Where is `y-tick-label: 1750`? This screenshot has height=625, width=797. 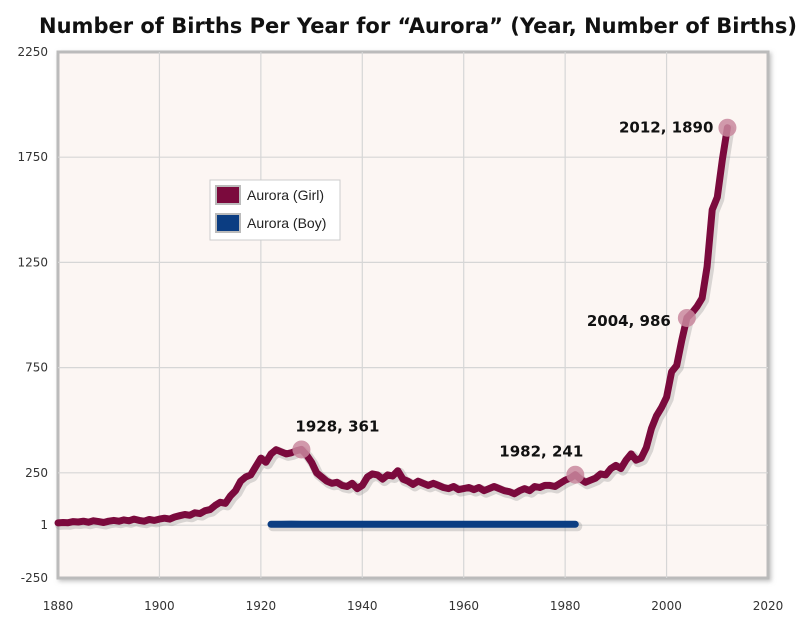
y-tick-label: 1750 is located at coordinates (32, 157).